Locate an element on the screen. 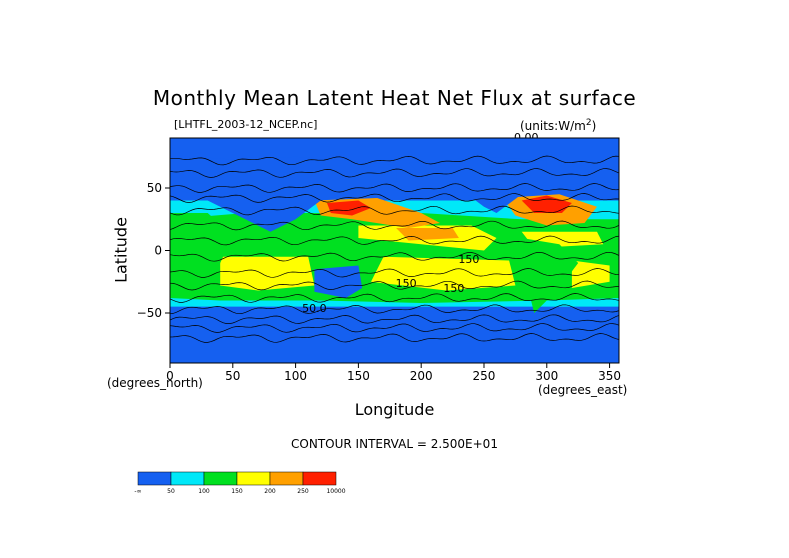 Image resolution: width=789 pixels, height=558 pixels. x-units-label-east: (degrees_east) is located at coordinates (583, 390).